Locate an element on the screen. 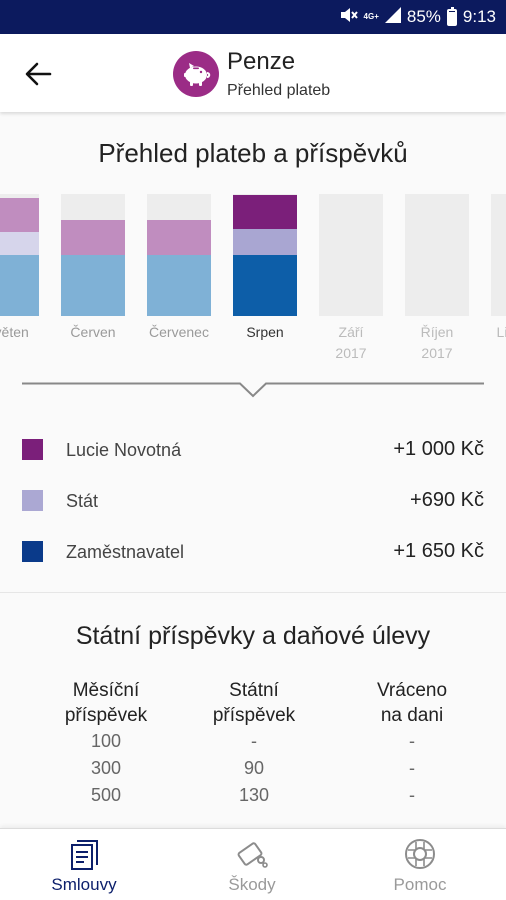  month-name: Srpen is located at coordinates (265, 332).